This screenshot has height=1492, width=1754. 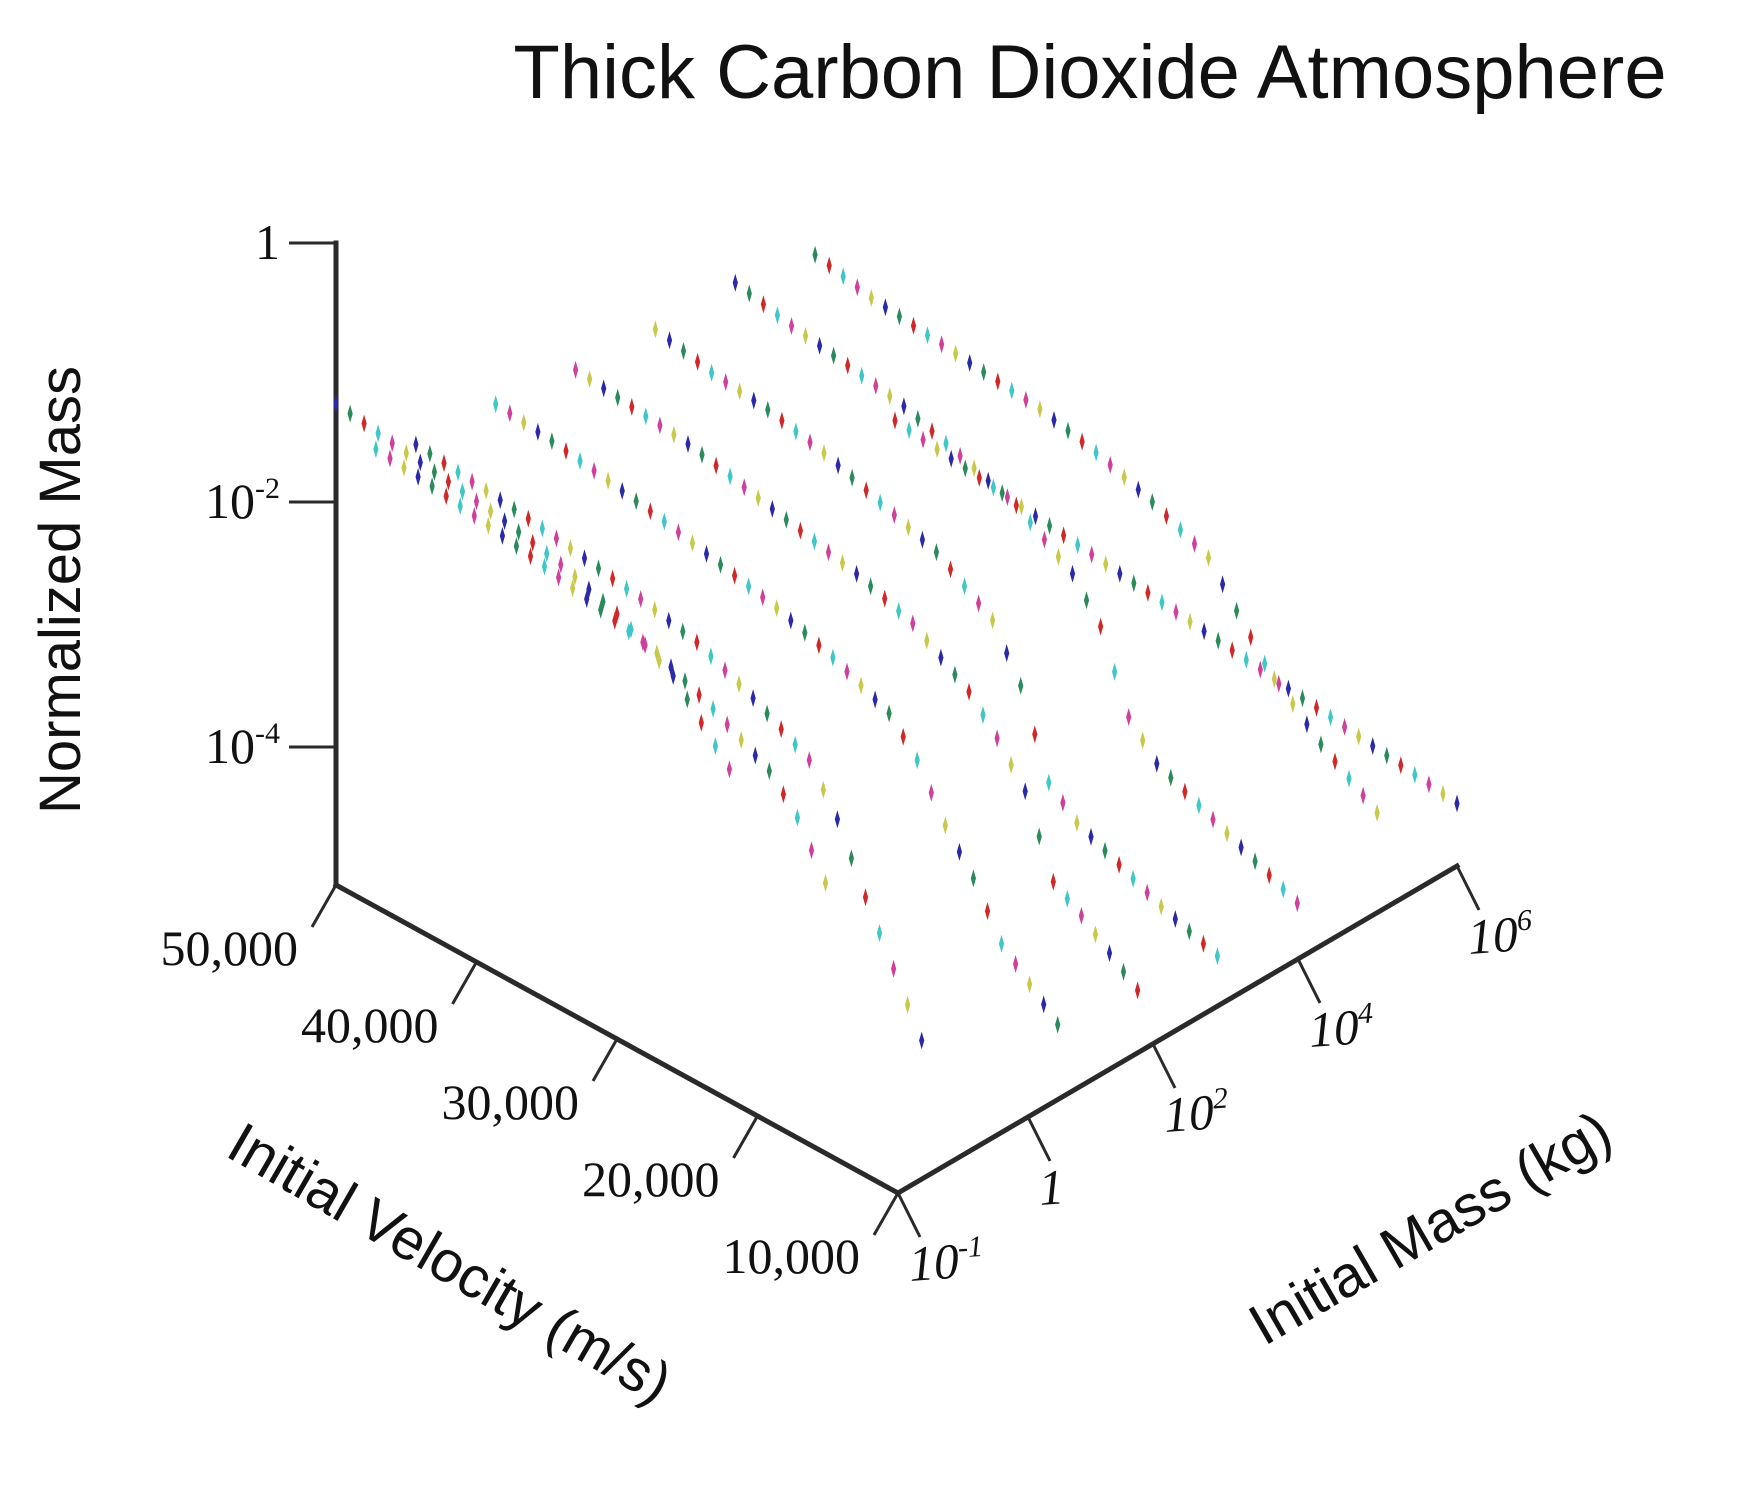 I want to click on chart-title: Thick Carbon Dioxide Atmosphere, so click(x=1089, y=72).